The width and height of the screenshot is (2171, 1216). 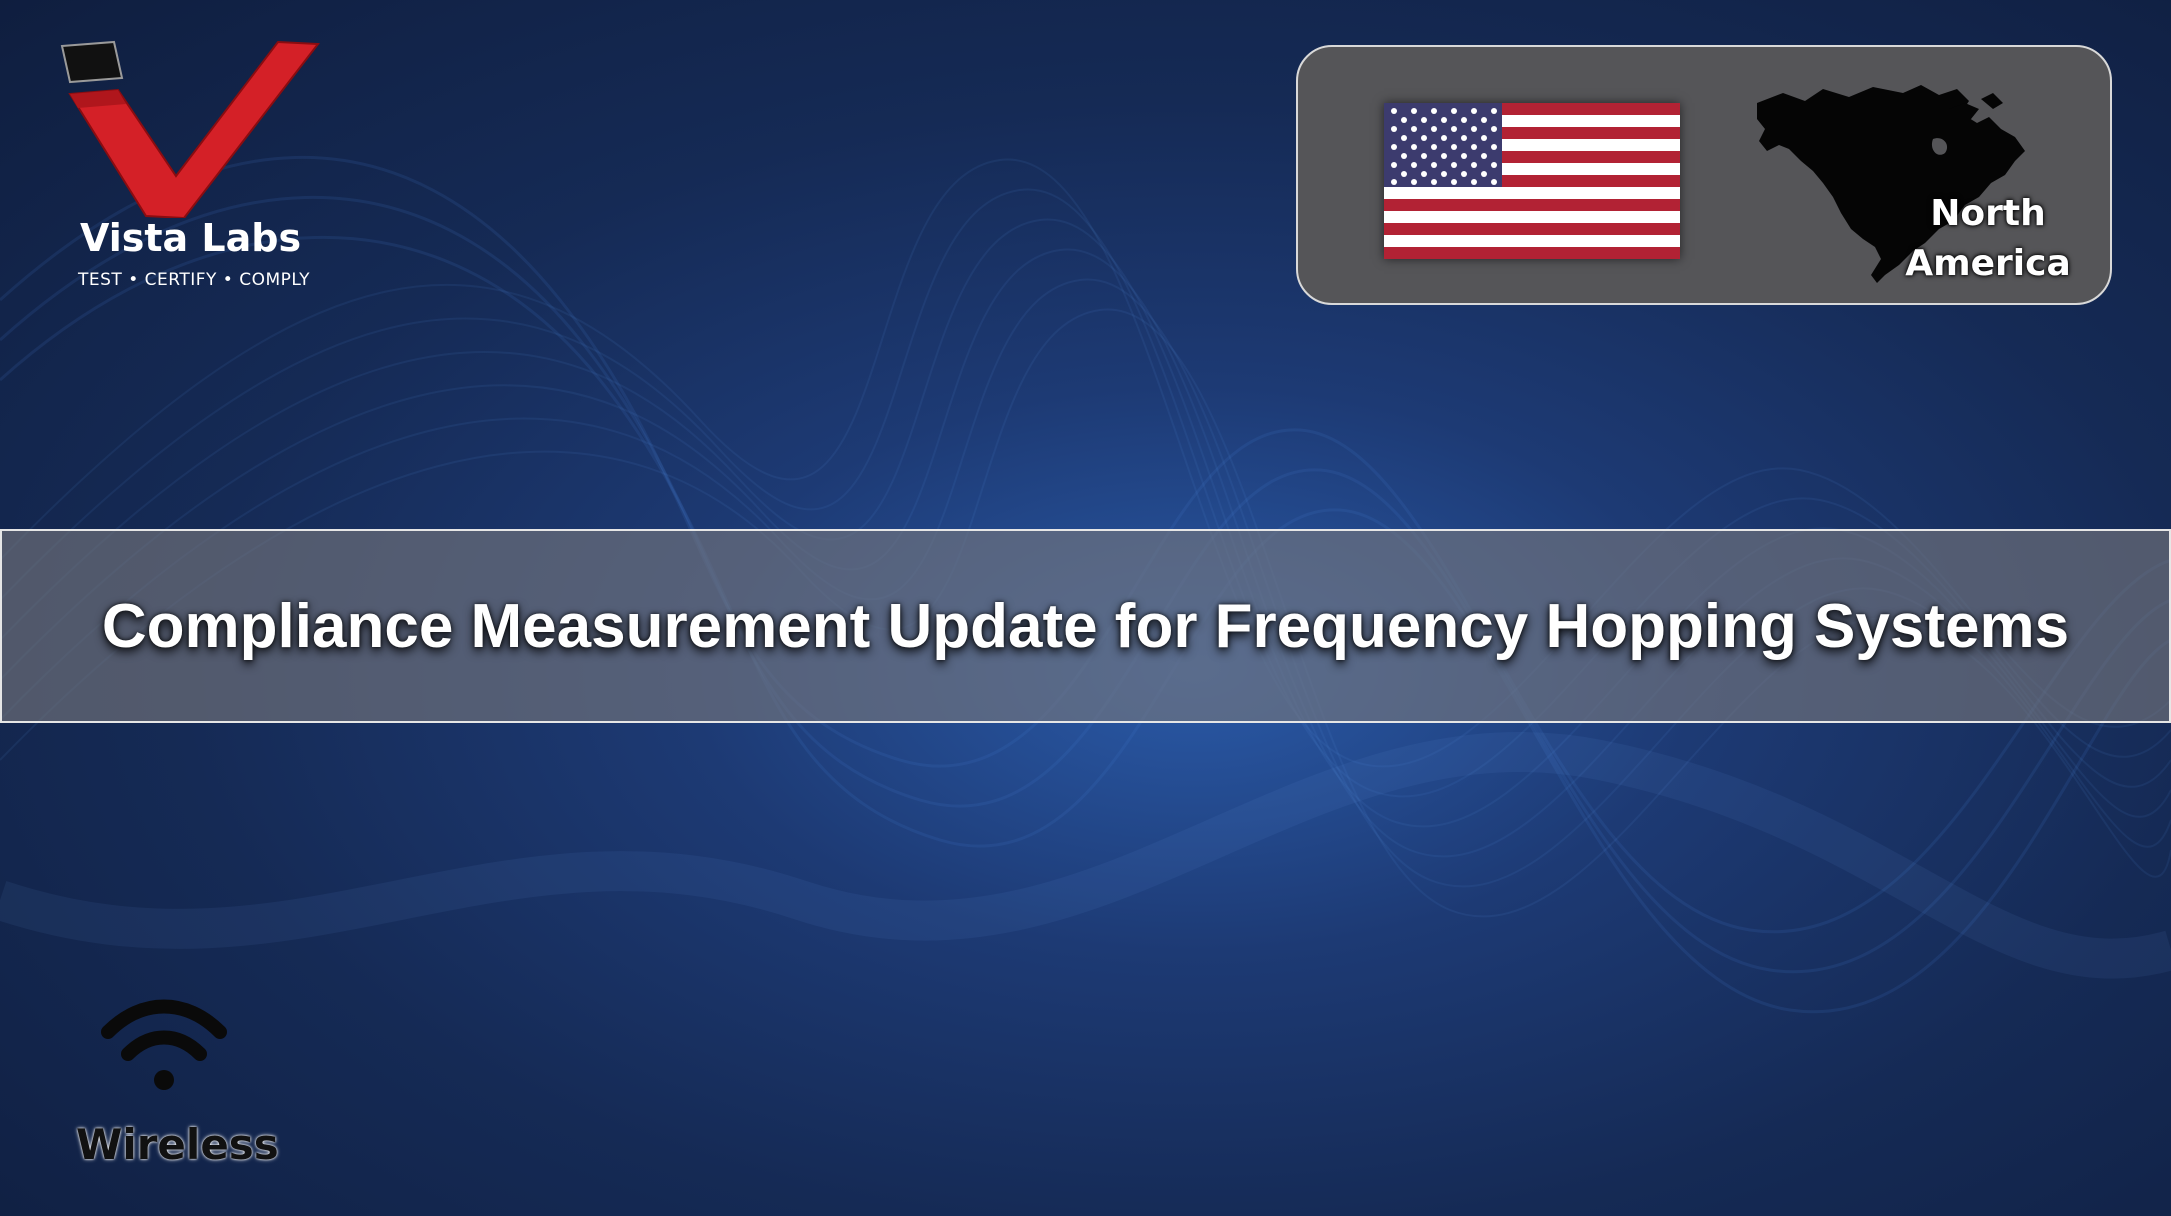 I want to click on checkmark-v-logo-icon, so click(x=190, y=129).